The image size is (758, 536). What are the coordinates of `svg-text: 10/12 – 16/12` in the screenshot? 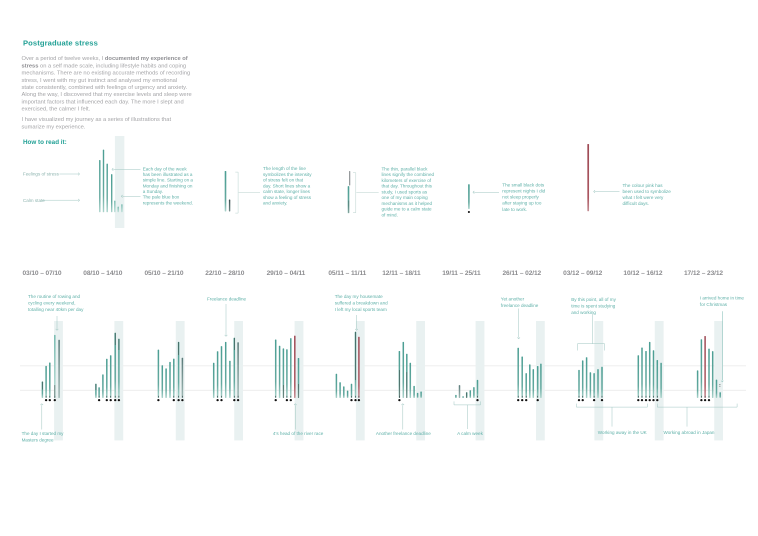 It's located at (642, 273).